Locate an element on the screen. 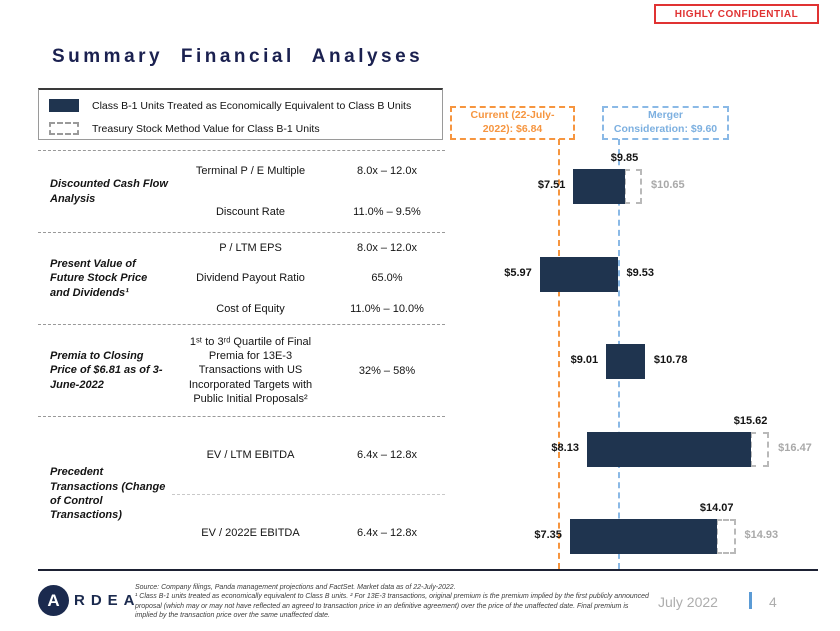  metric-range: 11.0% – 9.5% is located at coordinates (387, 211).